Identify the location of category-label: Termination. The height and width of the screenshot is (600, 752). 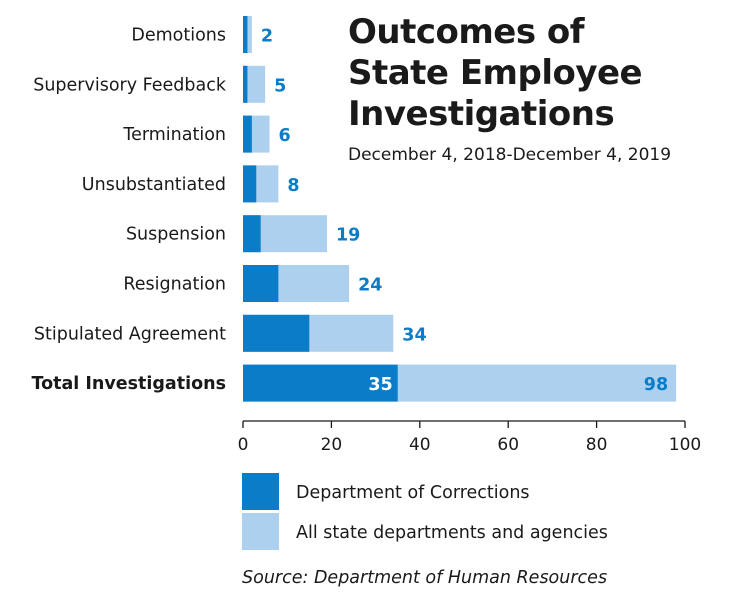
(174, 135).